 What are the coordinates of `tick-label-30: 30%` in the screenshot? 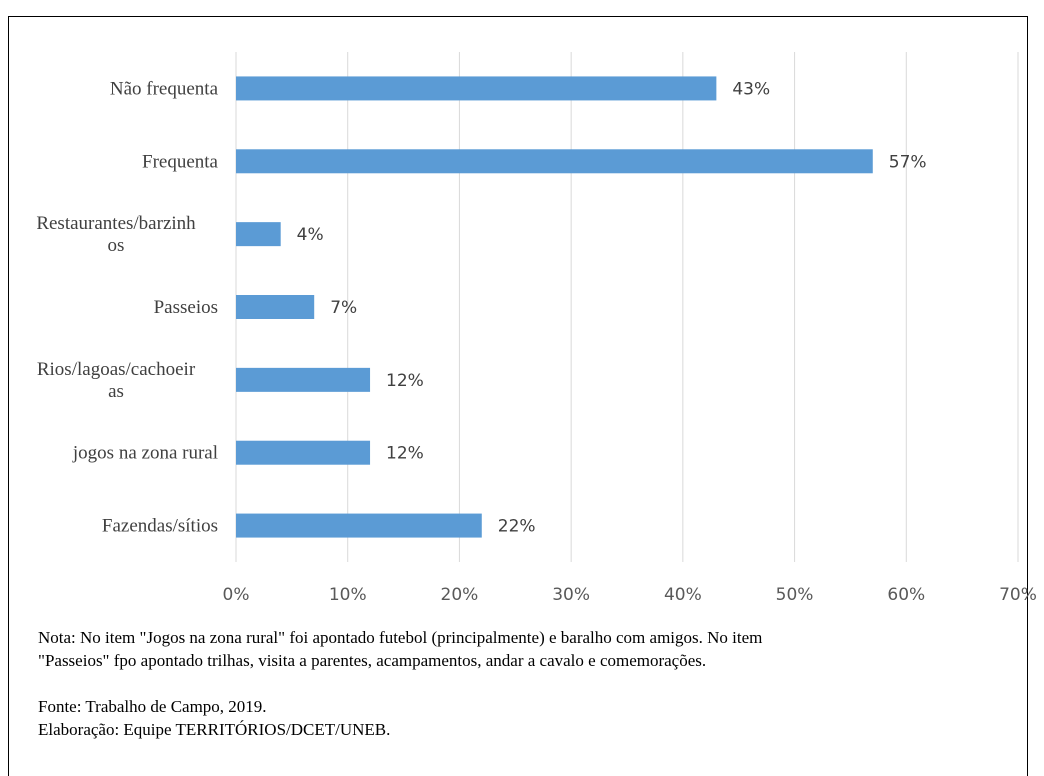 It's located at (571, 595).